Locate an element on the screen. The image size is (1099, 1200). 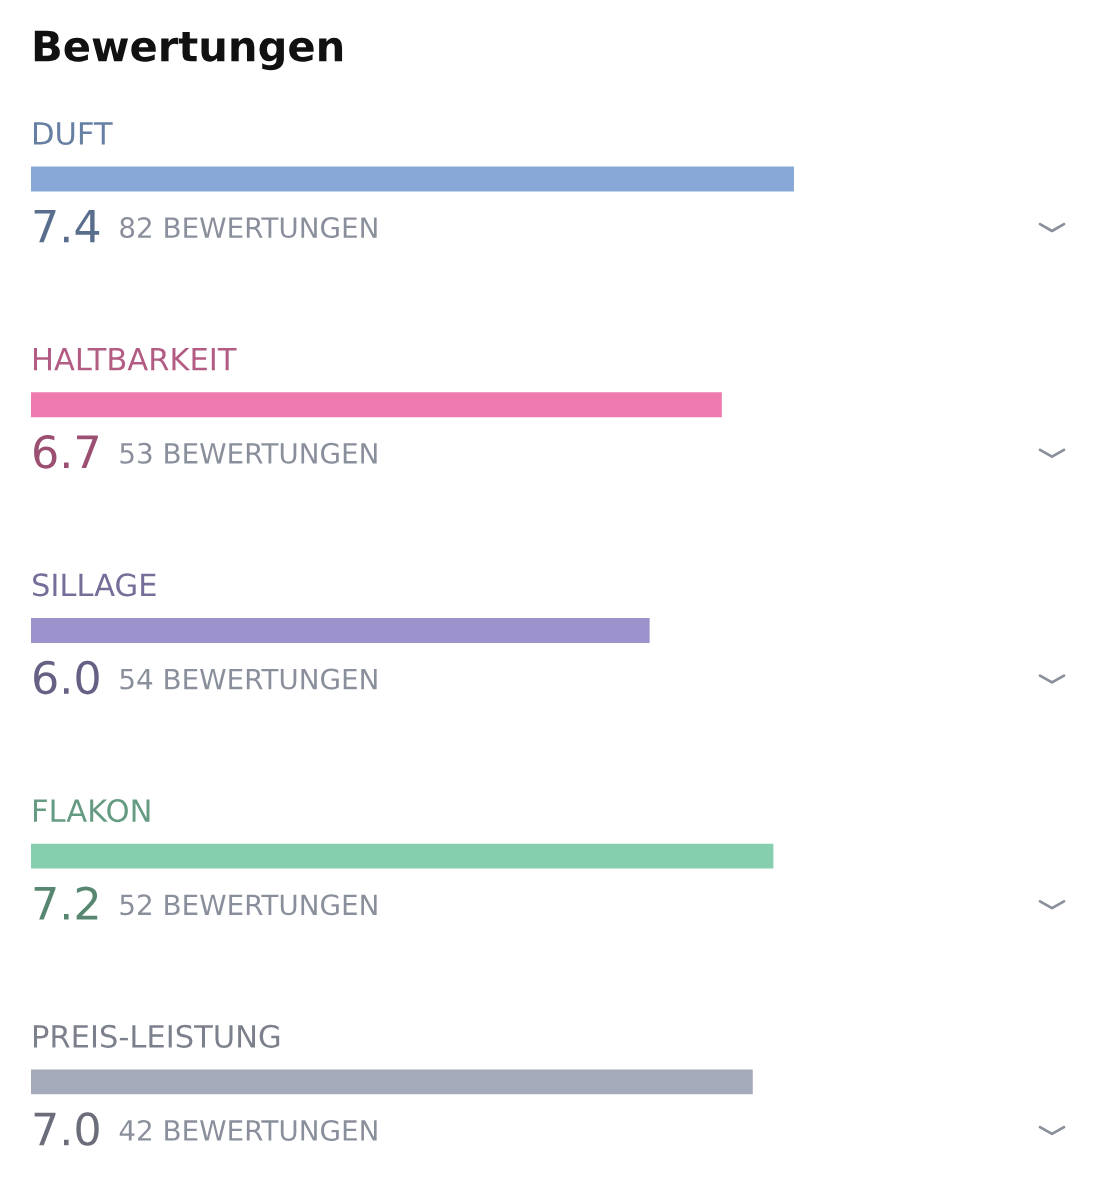
y-tick-label: HALTBARKEIT is located at coordinates (135, 359).